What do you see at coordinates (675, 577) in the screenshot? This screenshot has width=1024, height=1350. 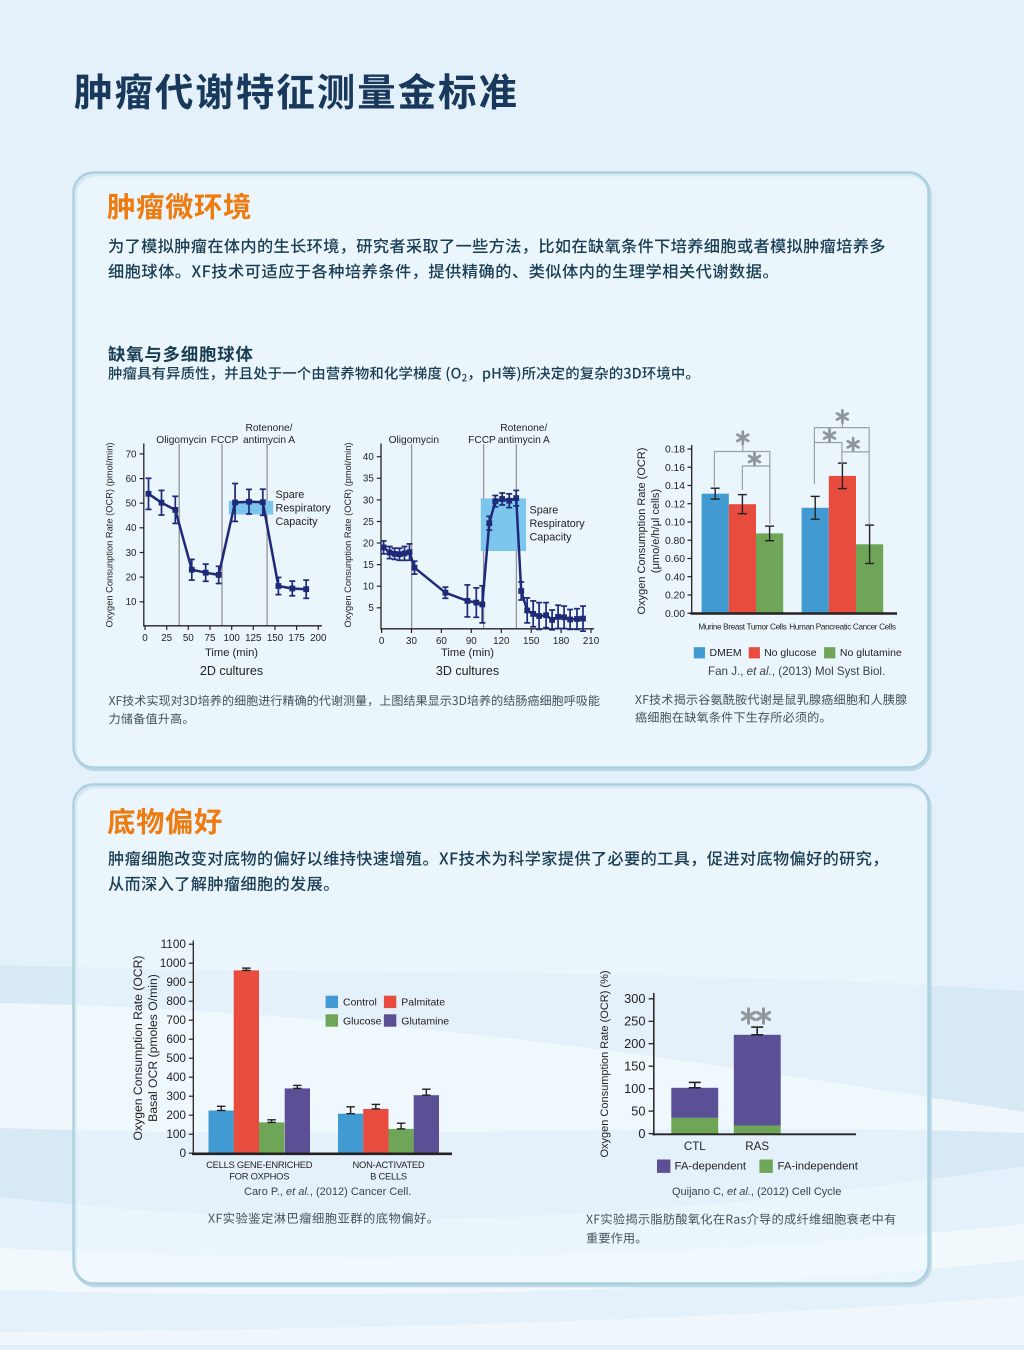 I see `svg-text: 0.40` at bounding box center [675, 577].